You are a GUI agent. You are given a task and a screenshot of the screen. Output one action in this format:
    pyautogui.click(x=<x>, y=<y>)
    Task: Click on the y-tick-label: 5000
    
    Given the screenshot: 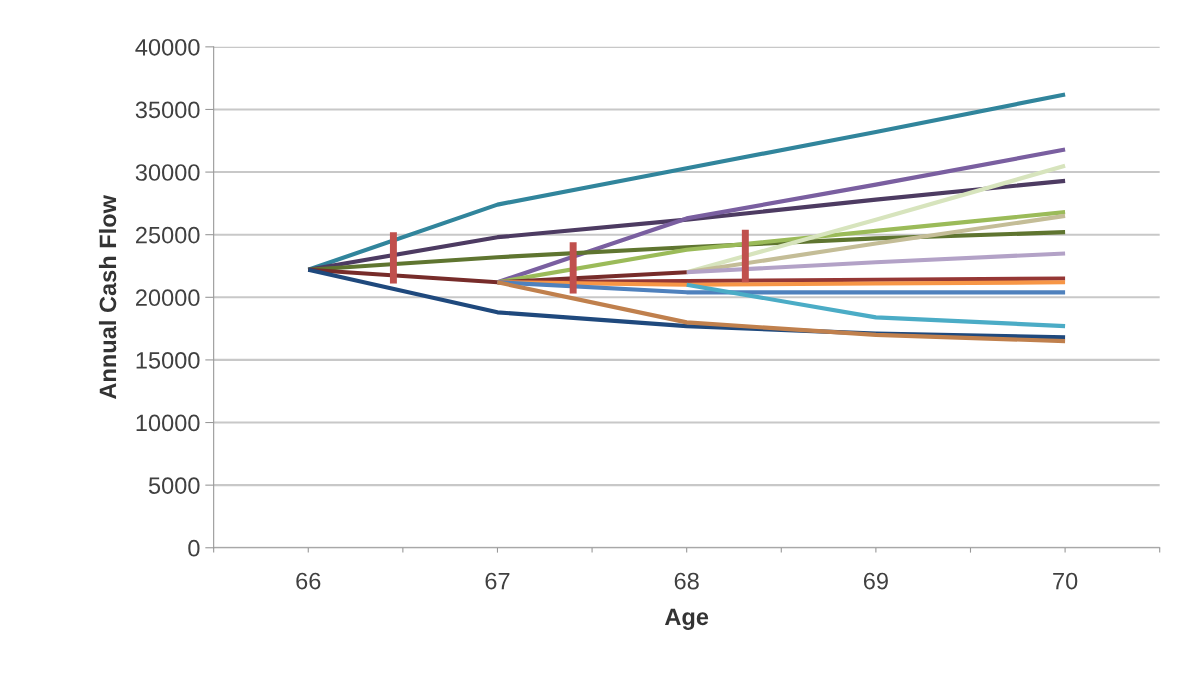 What is the action you would take?
    pyautogui.click(x=174, y=485)
    